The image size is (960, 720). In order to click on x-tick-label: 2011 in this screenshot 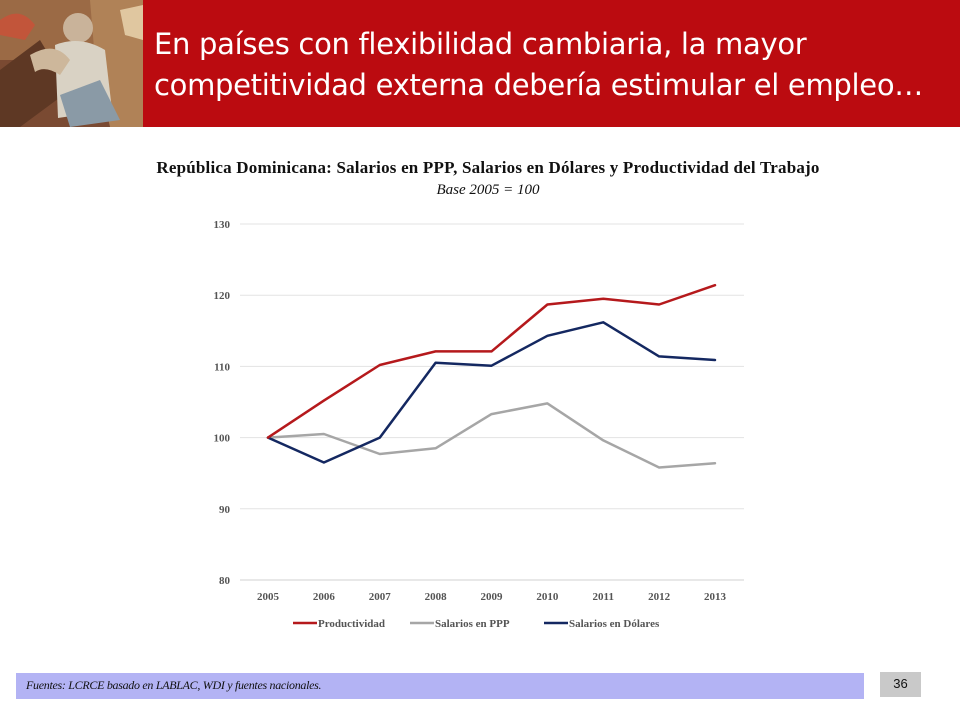, I will do `click(603, 597)`.